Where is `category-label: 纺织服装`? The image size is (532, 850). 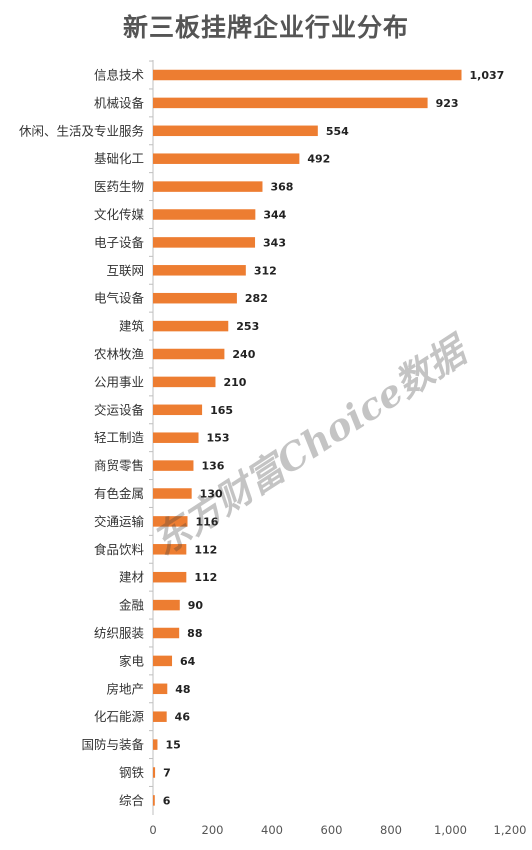
category-label: 纺织服装 is located at coordinates (119, 633).